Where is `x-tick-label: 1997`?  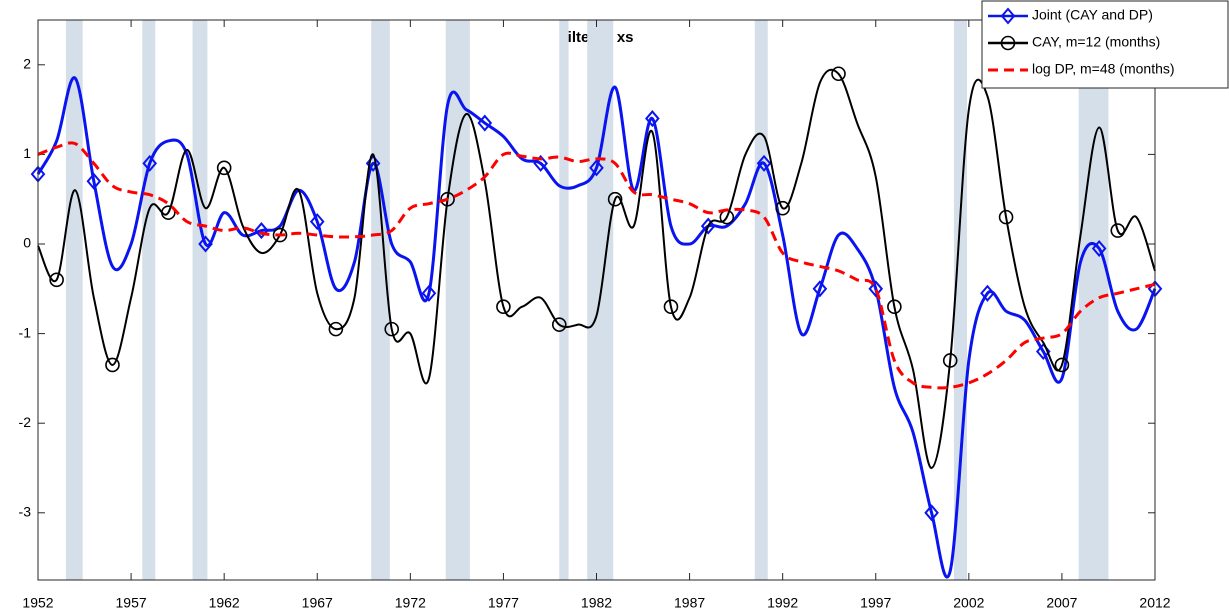 x-tick-label: 1997 is located at coordinates (875, 603).